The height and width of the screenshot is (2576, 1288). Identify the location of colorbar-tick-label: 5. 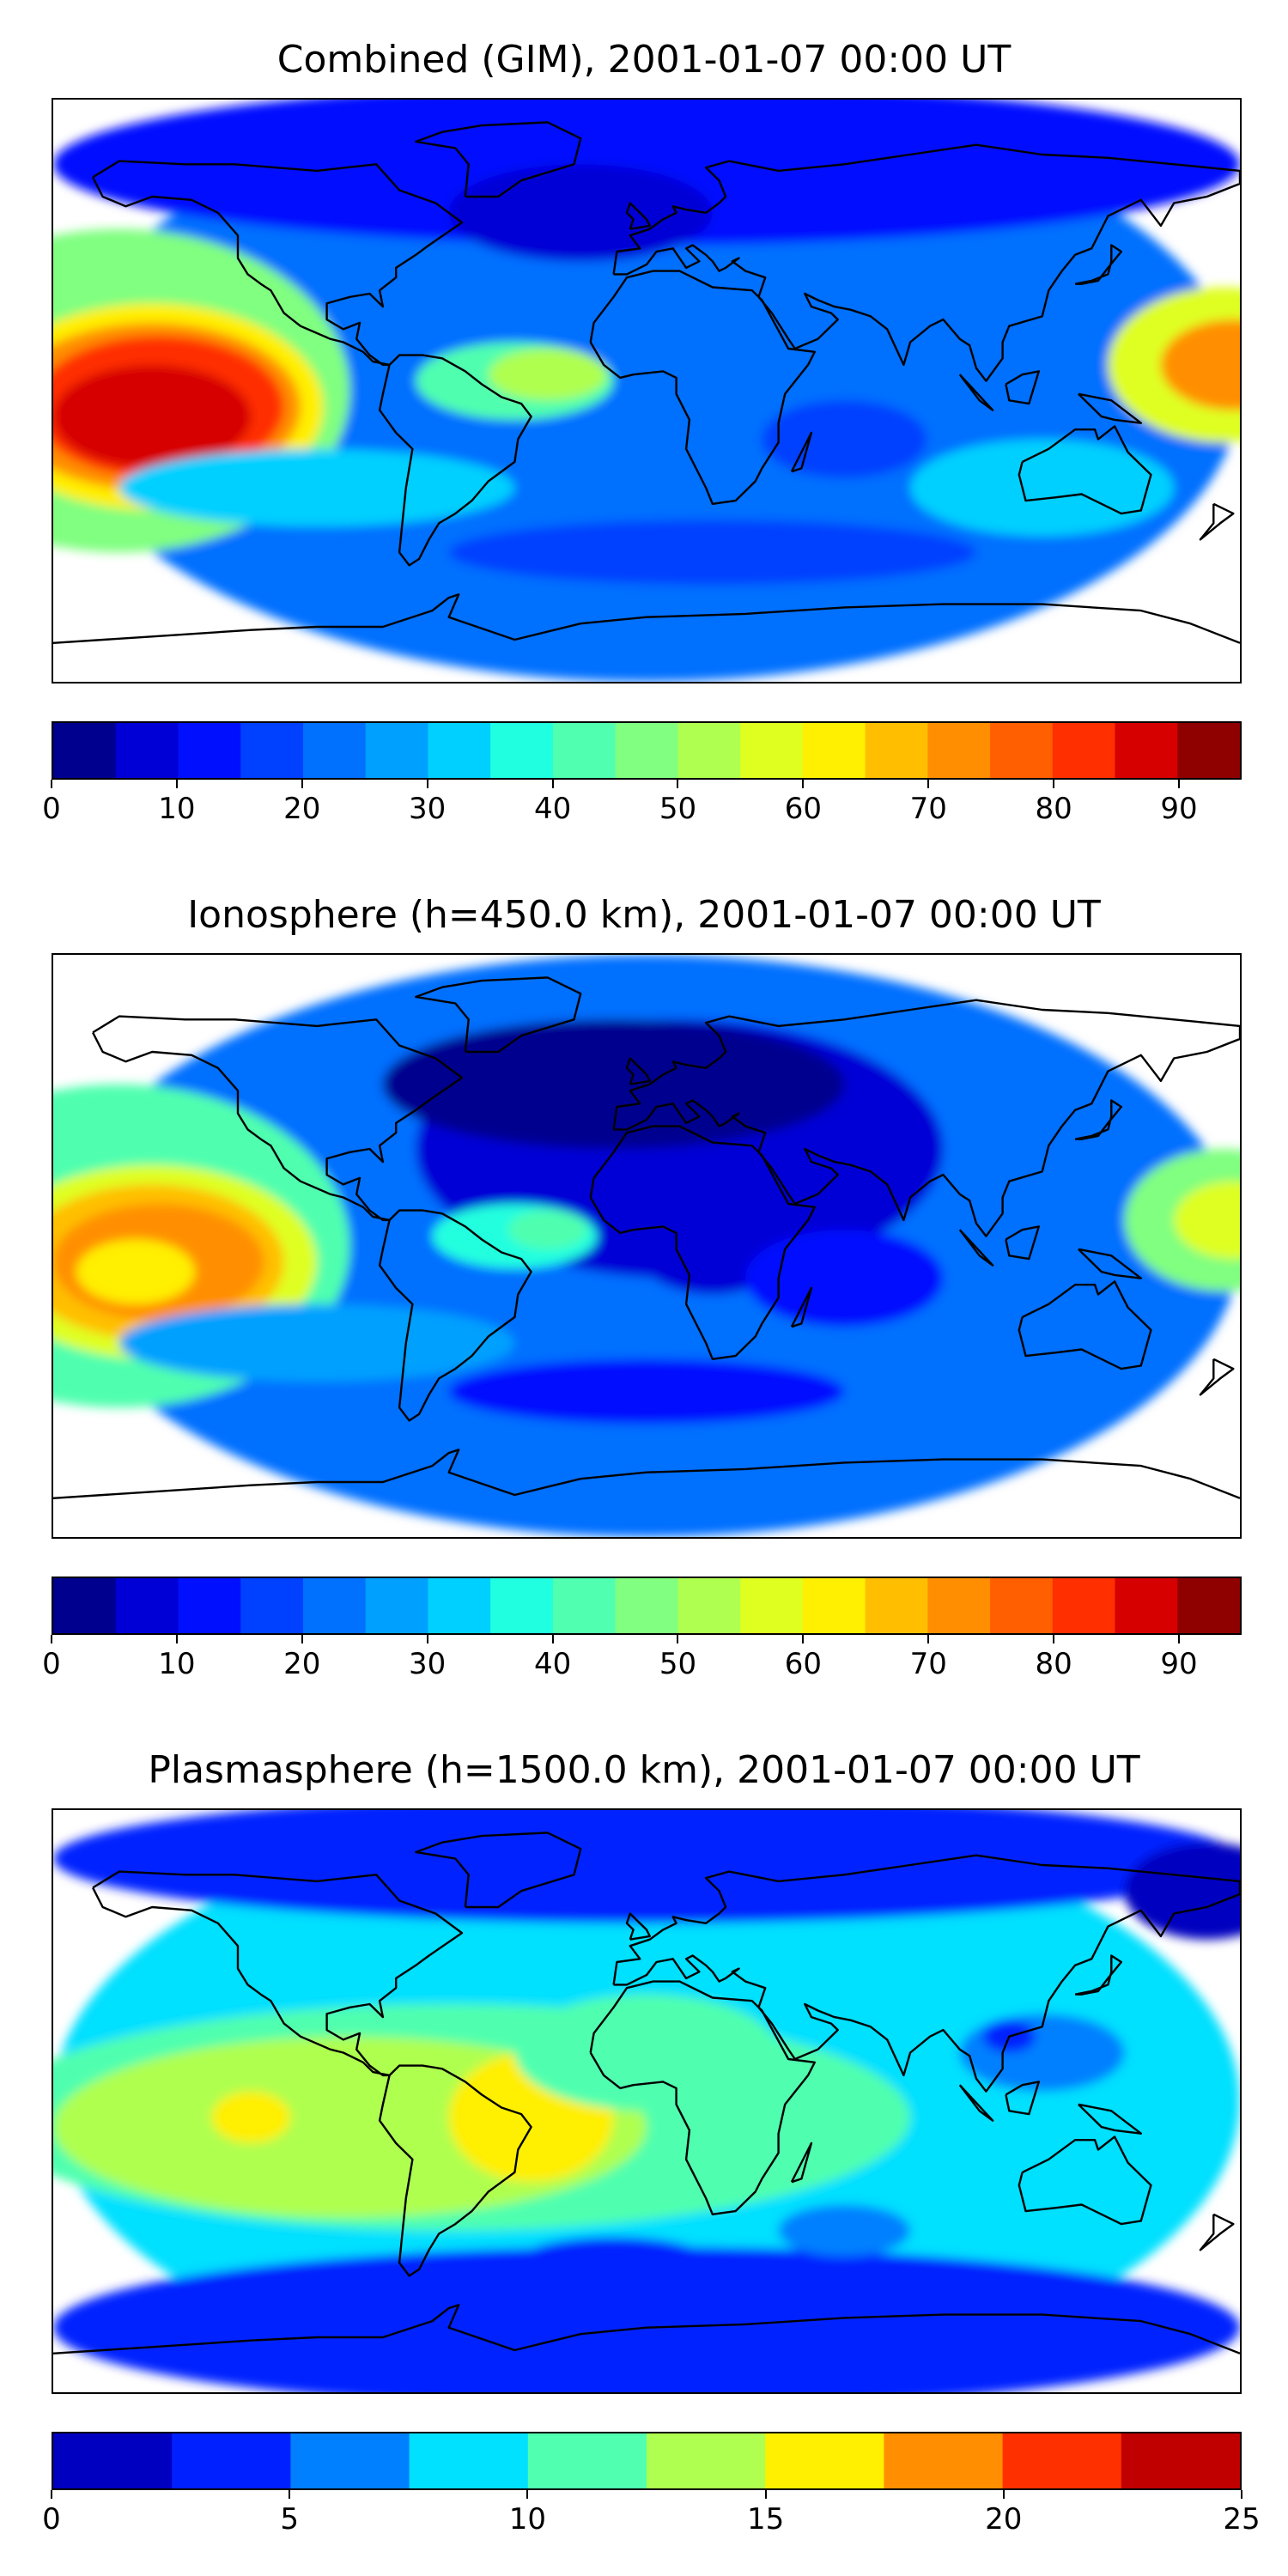
(290, 2519).